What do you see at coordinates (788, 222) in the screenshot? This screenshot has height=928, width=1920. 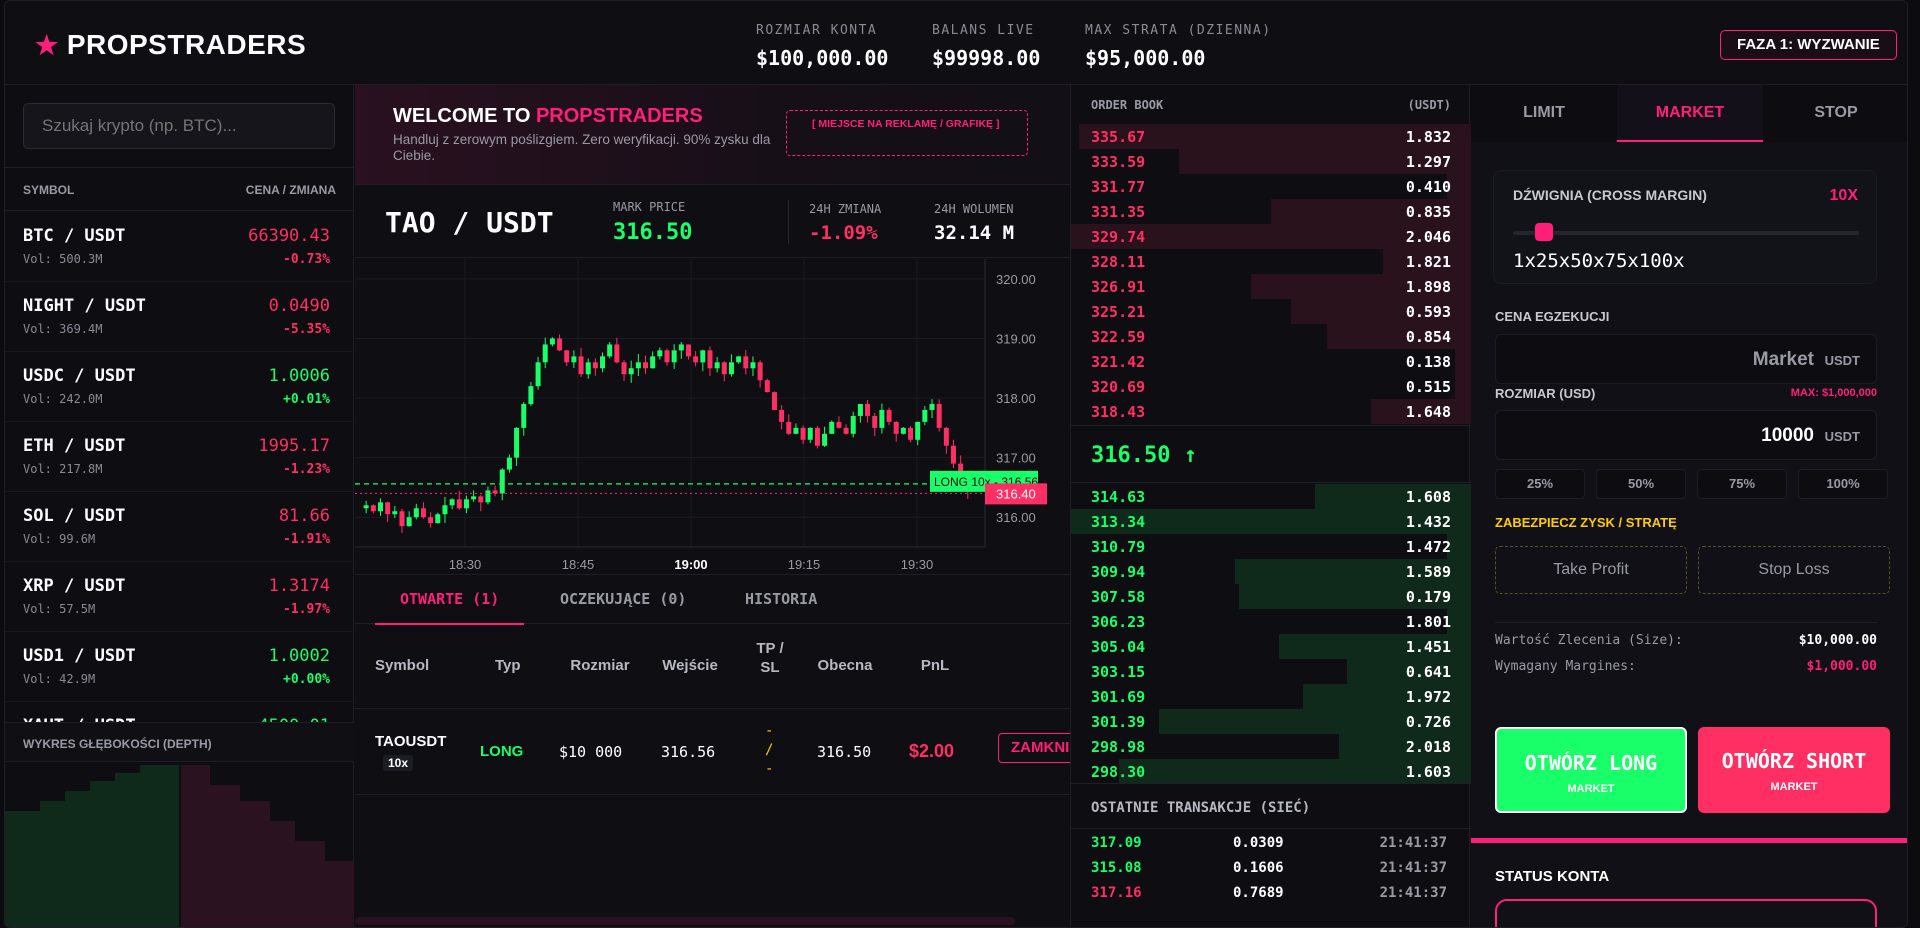 I see `ticker-divider` at bounding box center [788, 222].